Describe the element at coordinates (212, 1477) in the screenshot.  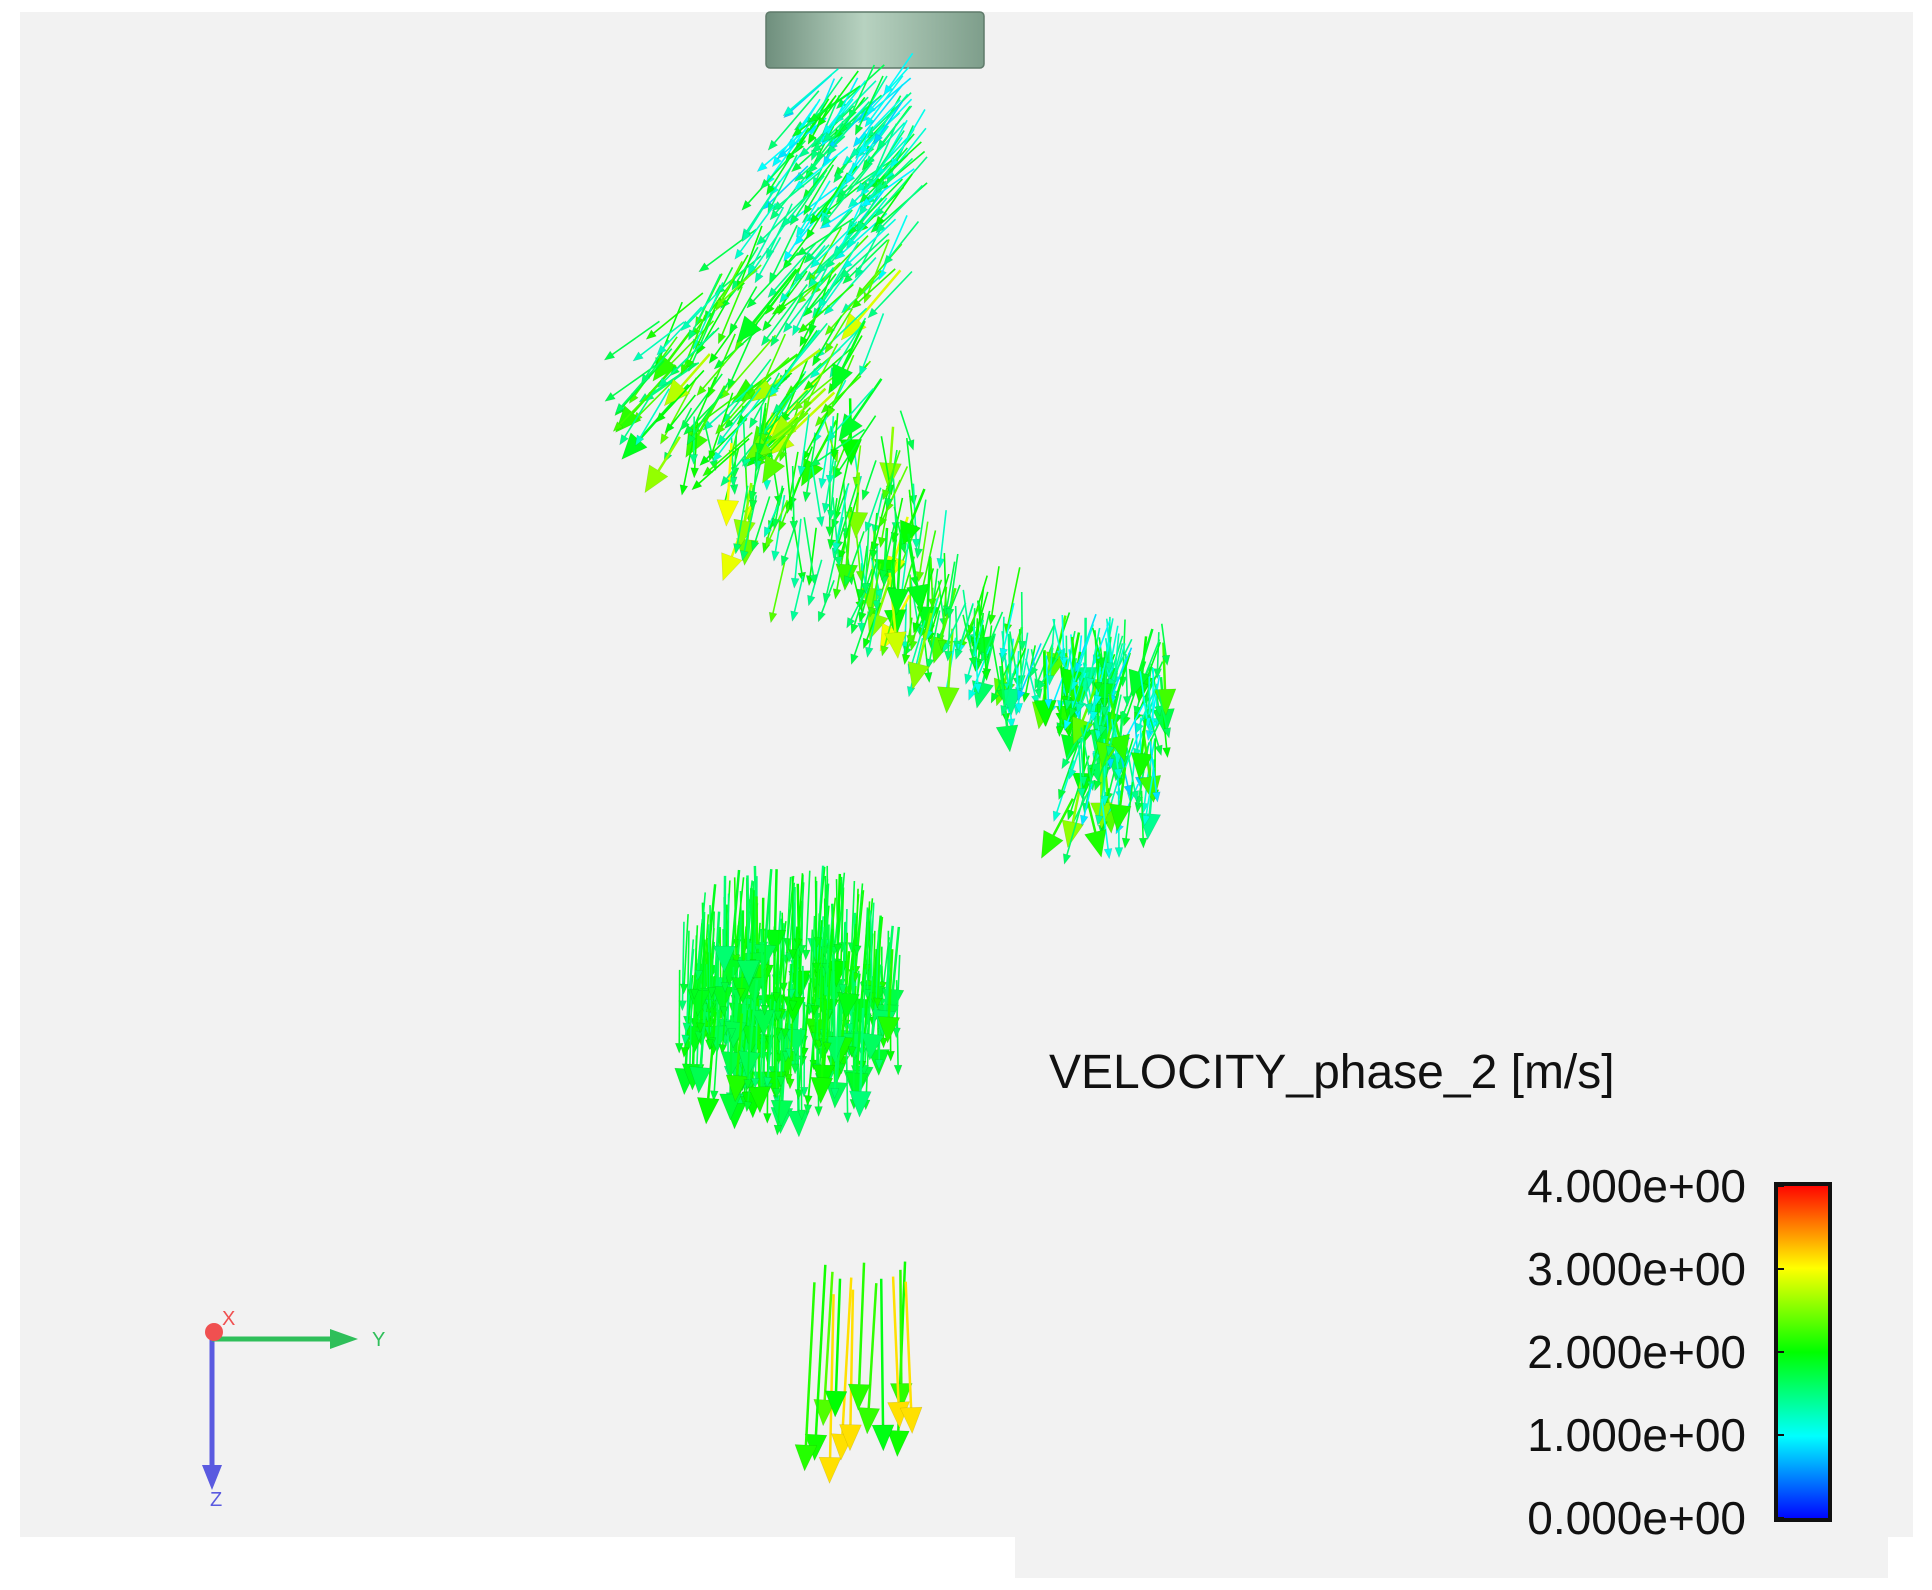
I see `z-axis-head` at that location.